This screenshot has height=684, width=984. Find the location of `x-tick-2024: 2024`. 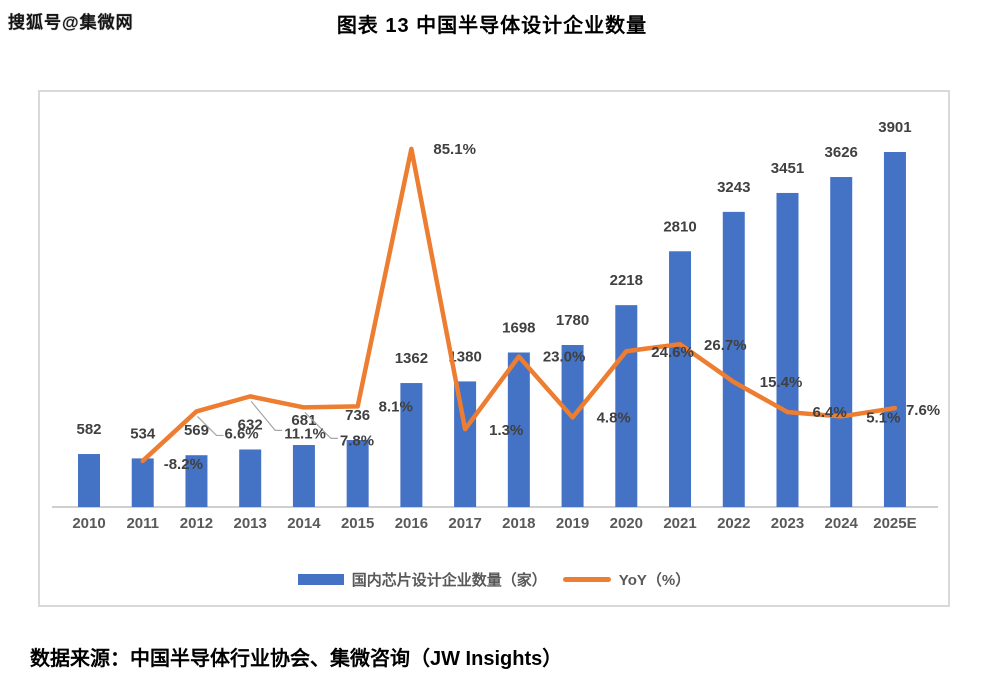

x-tick-2024: 2024 is located at coordinates (842, 523).